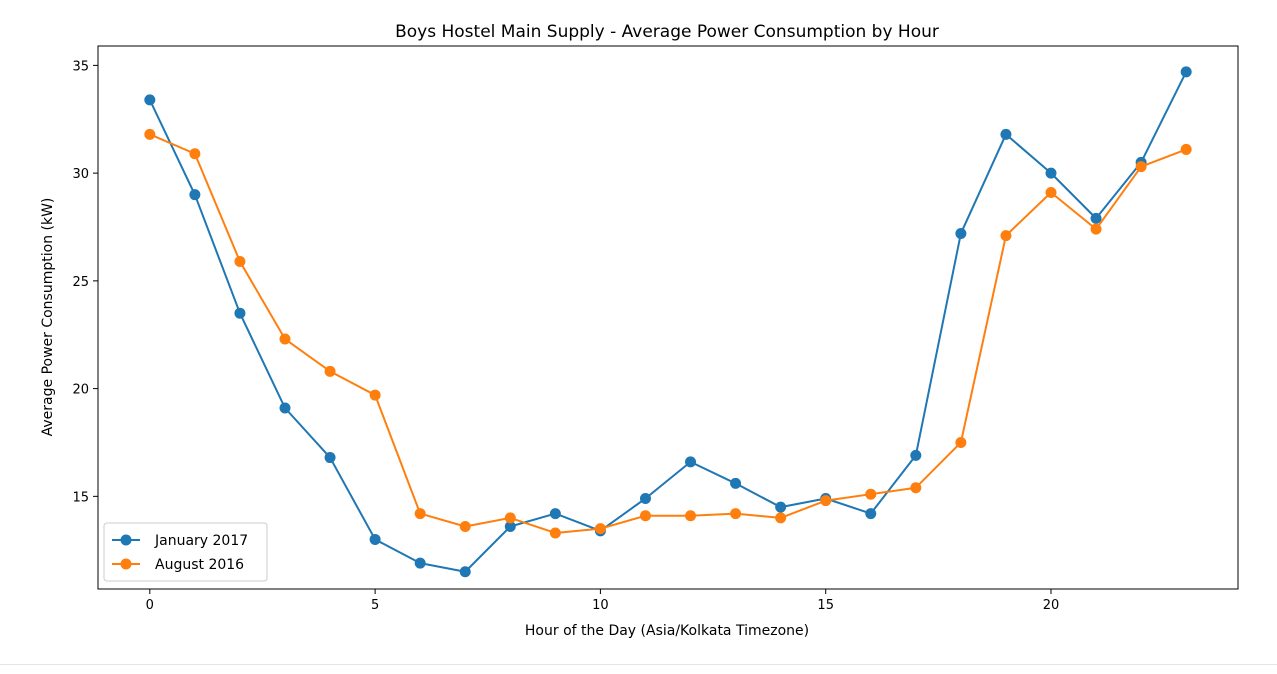 This screenshot has height=674, width=1277. I want to click on y-tick-label: 35, so click(80, 66).